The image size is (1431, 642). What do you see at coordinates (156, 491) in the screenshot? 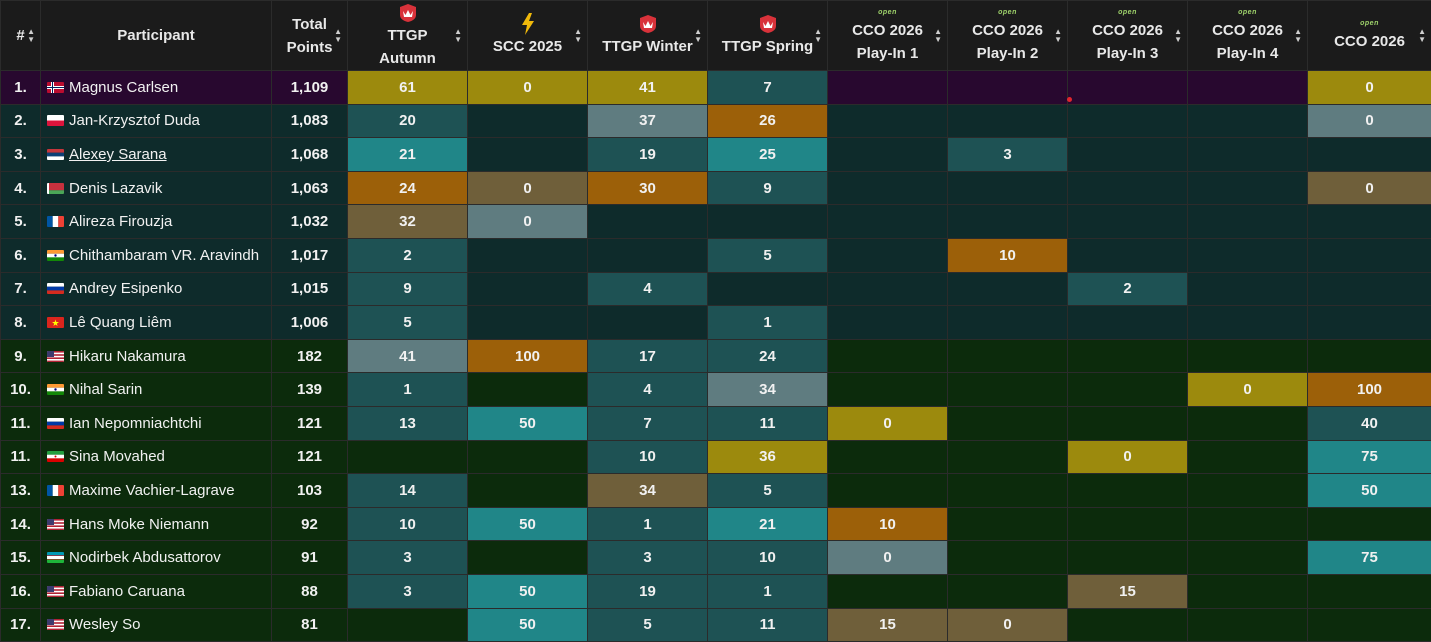
I see `participant-cell: Maxime Vachier-Lagrave` at bounding box center [156, 491].